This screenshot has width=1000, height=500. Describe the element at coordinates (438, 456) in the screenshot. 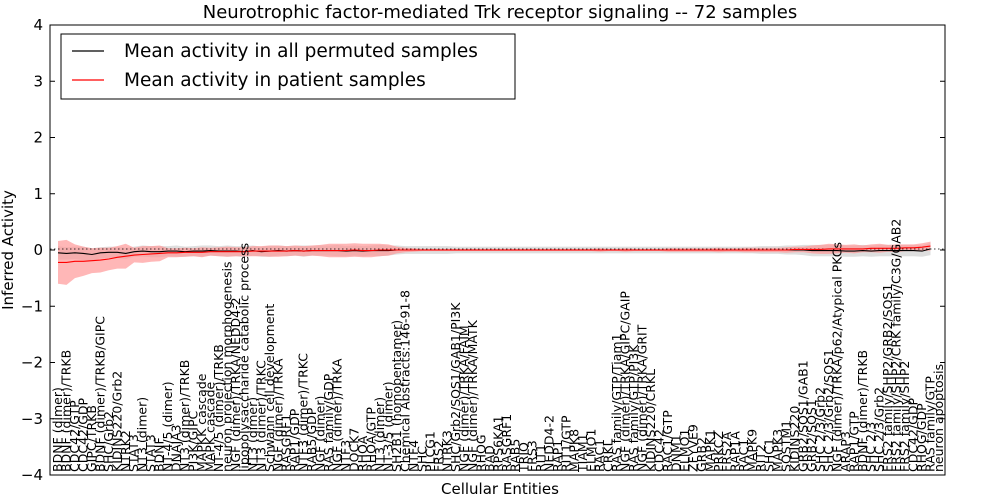

I see `category-label: FRS2` at that location.